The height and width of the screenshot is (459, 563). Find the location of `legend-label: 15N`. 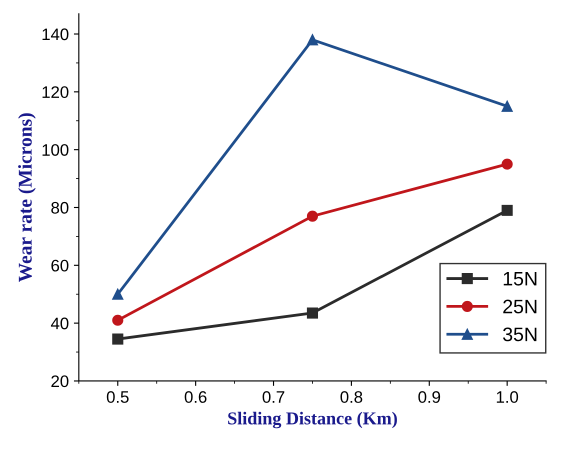

legend-label: 15N is located at coordinates (520, 279).